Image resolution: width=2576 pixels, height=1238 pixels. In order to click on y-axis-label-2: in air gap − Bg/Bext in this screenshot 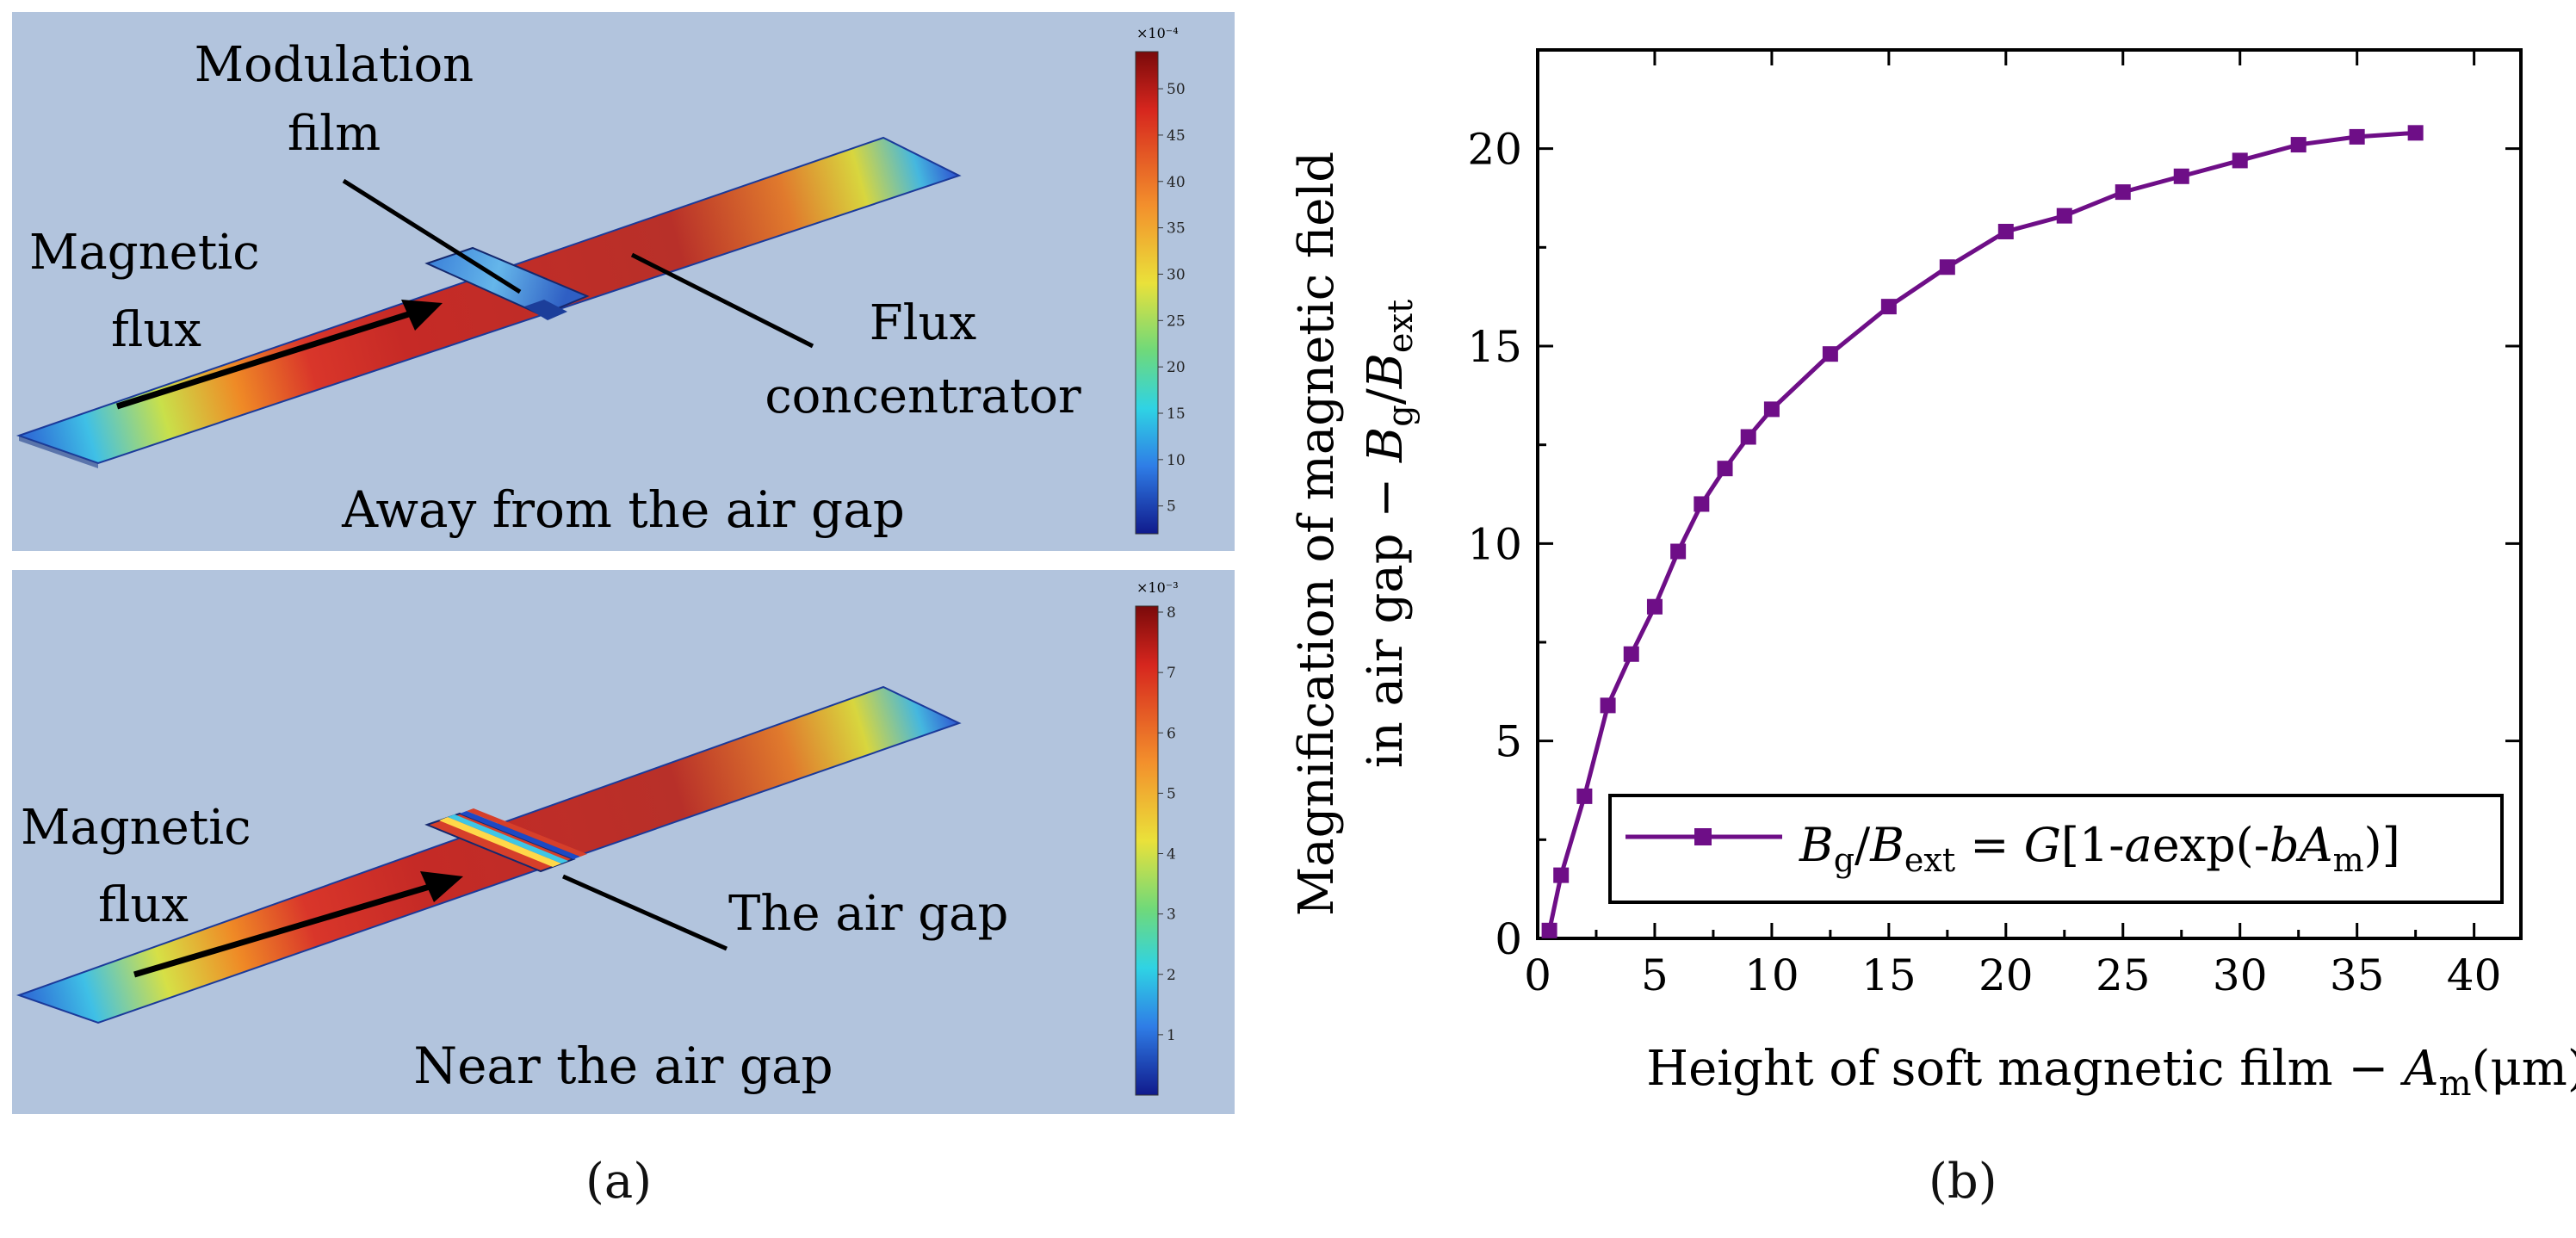, I will do `click(1390, 534)`.